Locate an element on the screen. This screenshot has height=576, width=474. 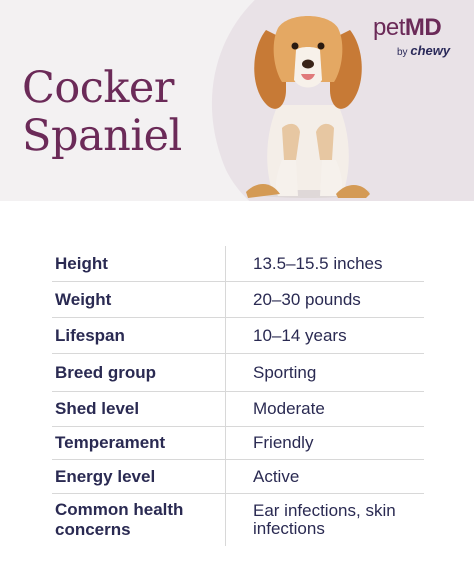
table-row: Energy level Active is located at coordinates (238, 477).